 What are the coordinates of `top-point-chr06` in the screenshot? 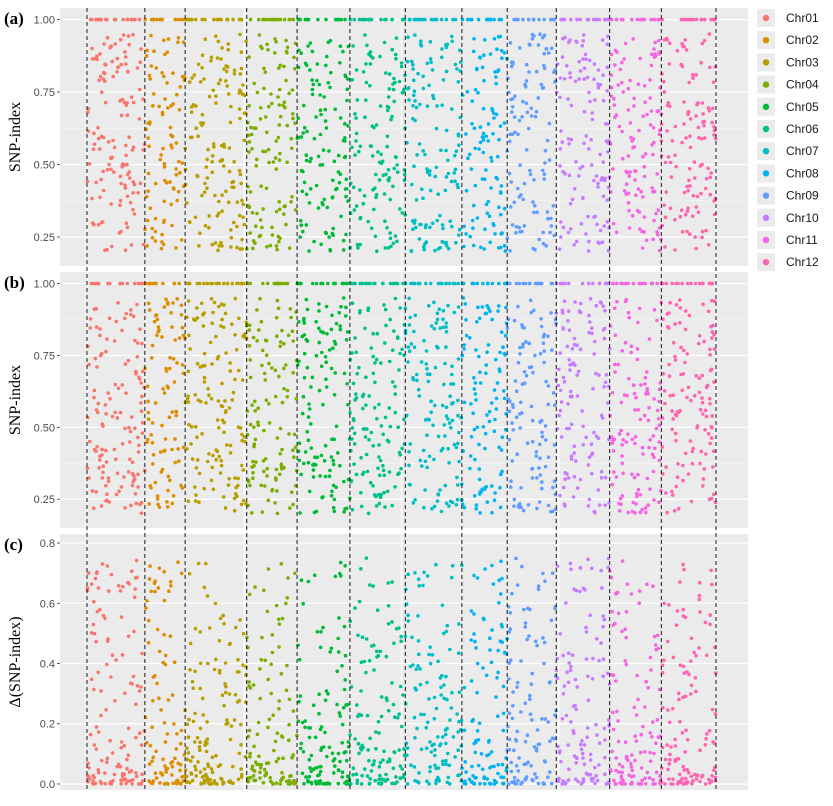 It's located at (352, 283).